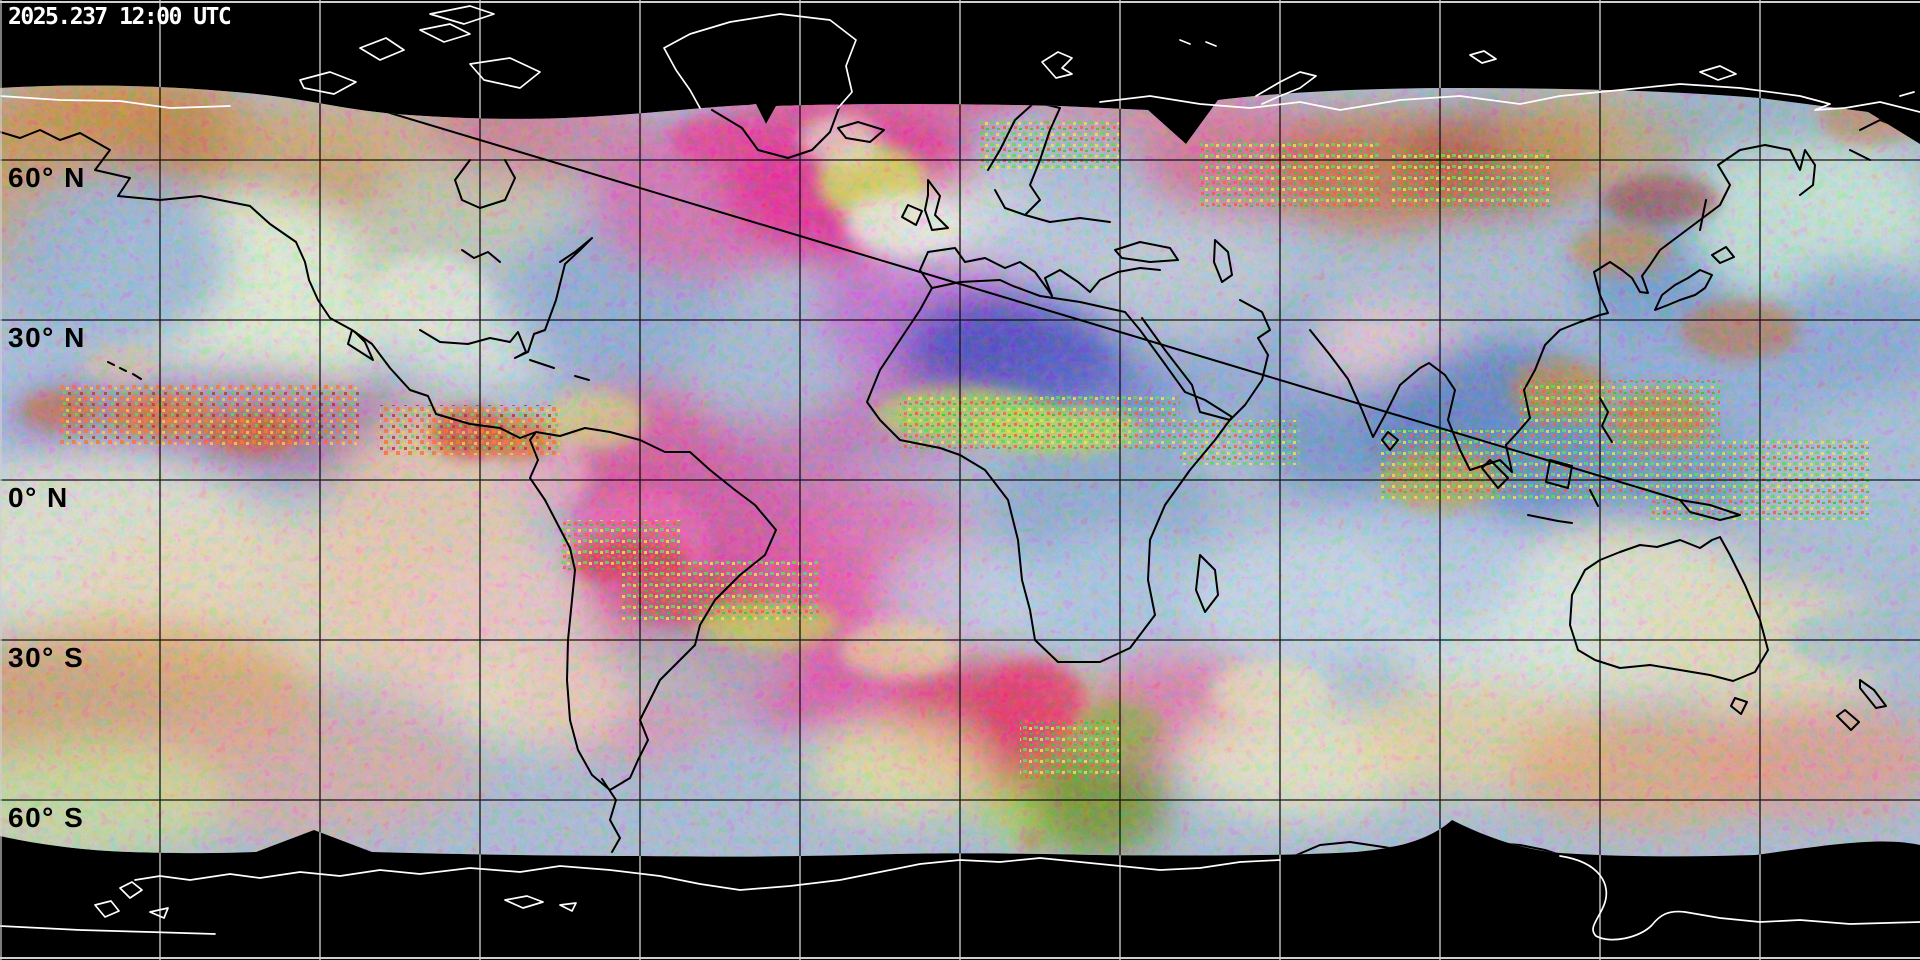 This screenshot has height=960, width=1920. I want to click on latitude-label-60n: 60° N, so click(47, 177).